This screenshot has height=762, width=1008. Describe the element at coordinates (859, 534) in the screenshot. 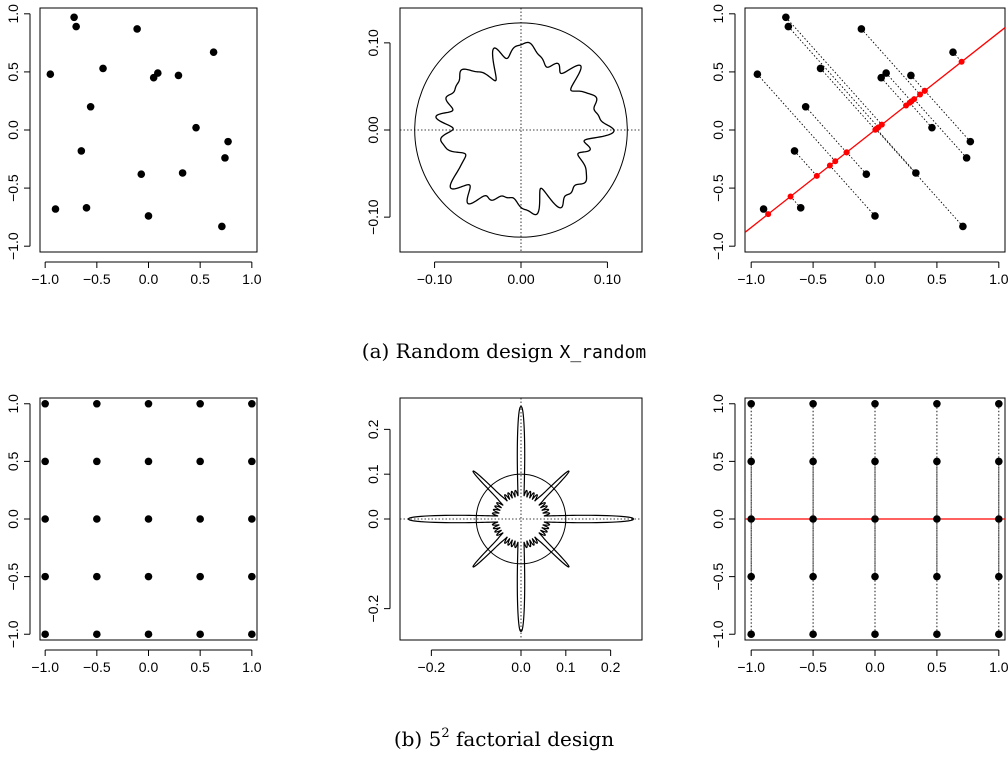

I see `panel-b3: −1.0 −0.5 0.0 0.5 1.0 −1.0 −0.5 0.0 0.5 1.0` at that location.